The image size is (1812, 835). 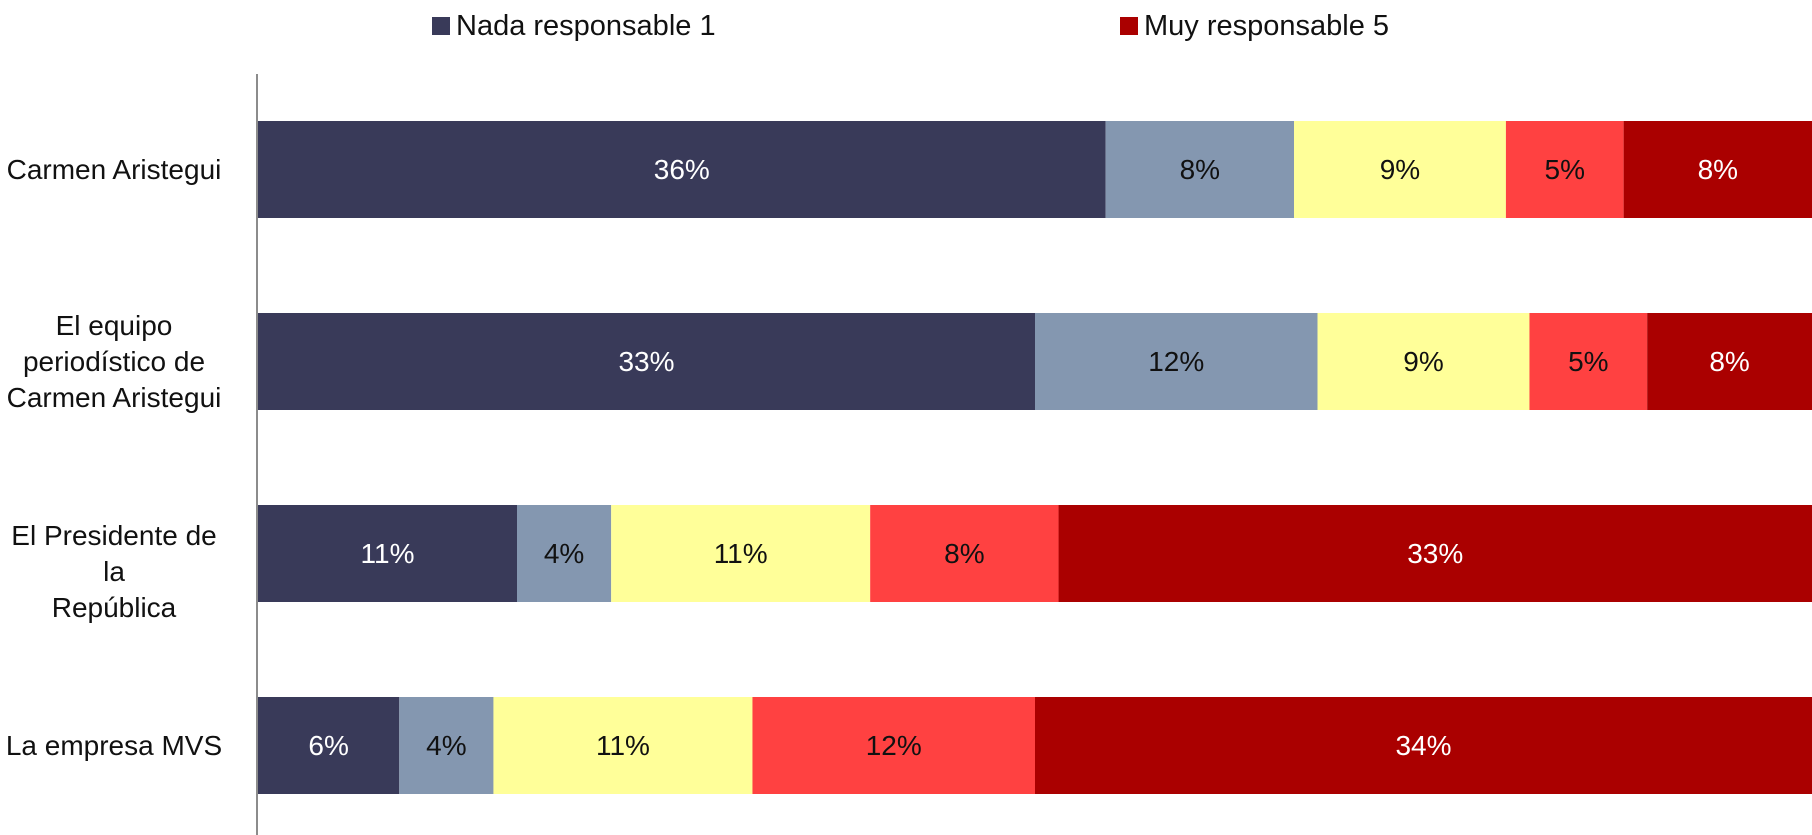 I want to click on bar-segment-carmen-aristegui-s5, so click(x=1717, y=169).